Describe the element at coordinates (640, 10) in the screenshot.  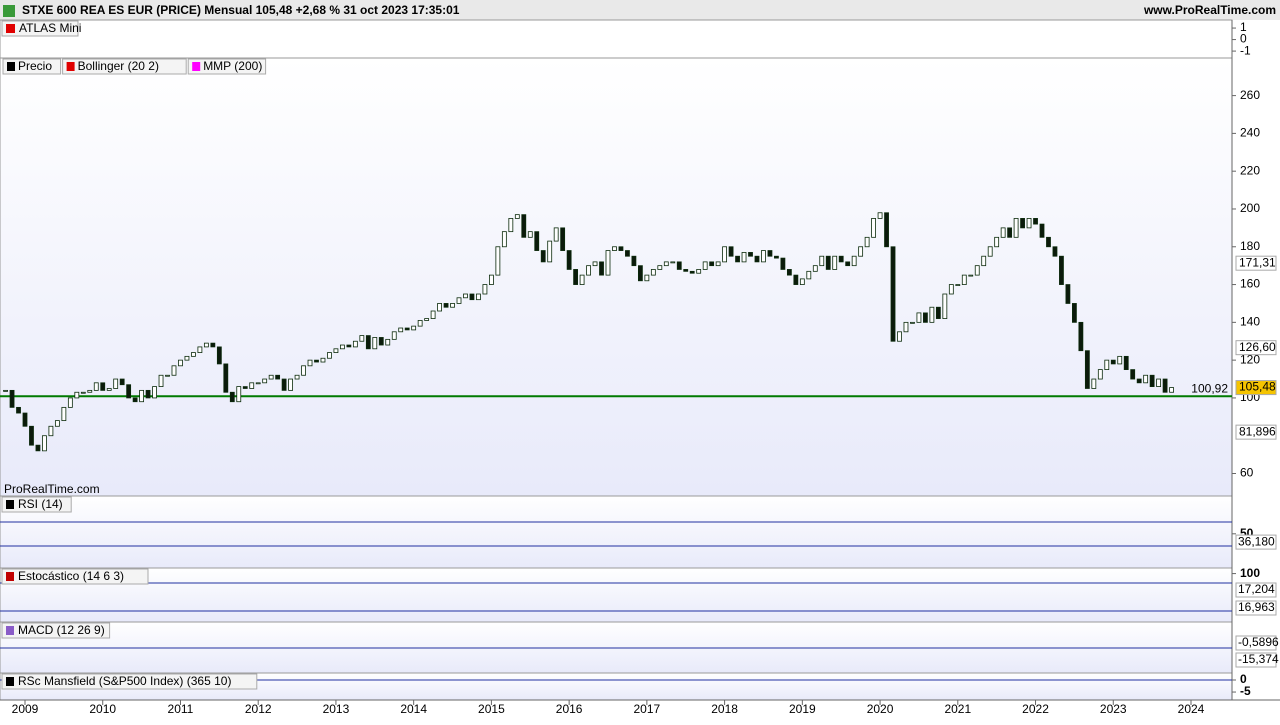
I see `top-bar` at that location.